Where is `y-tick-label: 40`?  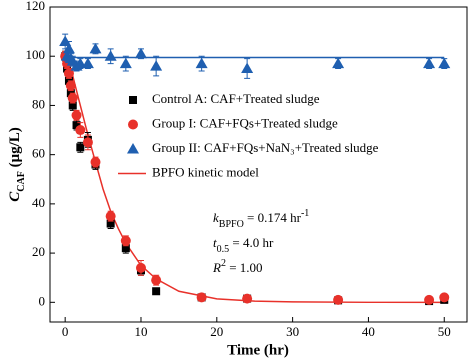
y-tick-label: 40 is located at coordinates (38, 202).